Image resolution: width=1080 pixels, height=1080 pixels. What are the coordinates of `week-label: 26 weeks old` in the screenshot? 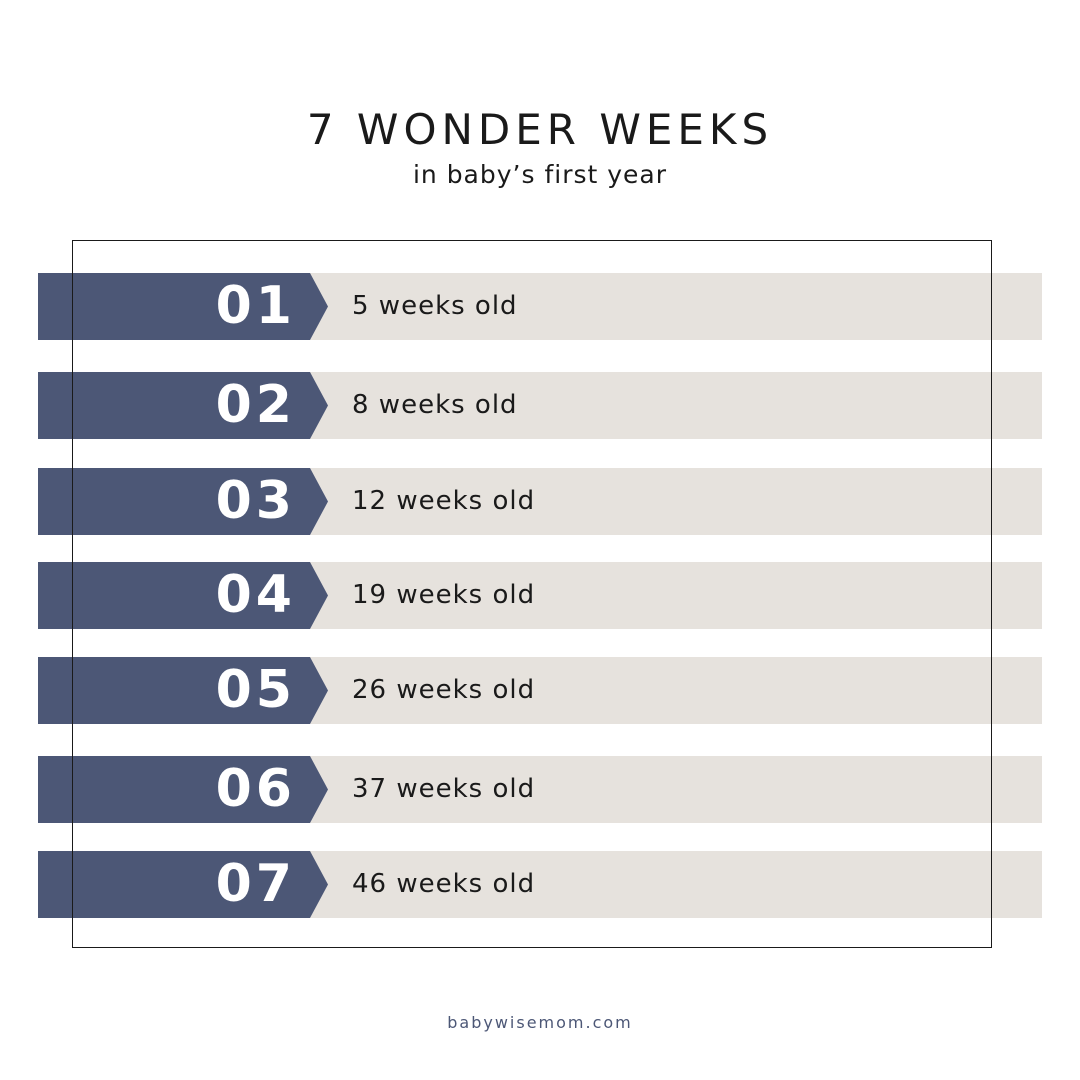 It's located at (444, 690).